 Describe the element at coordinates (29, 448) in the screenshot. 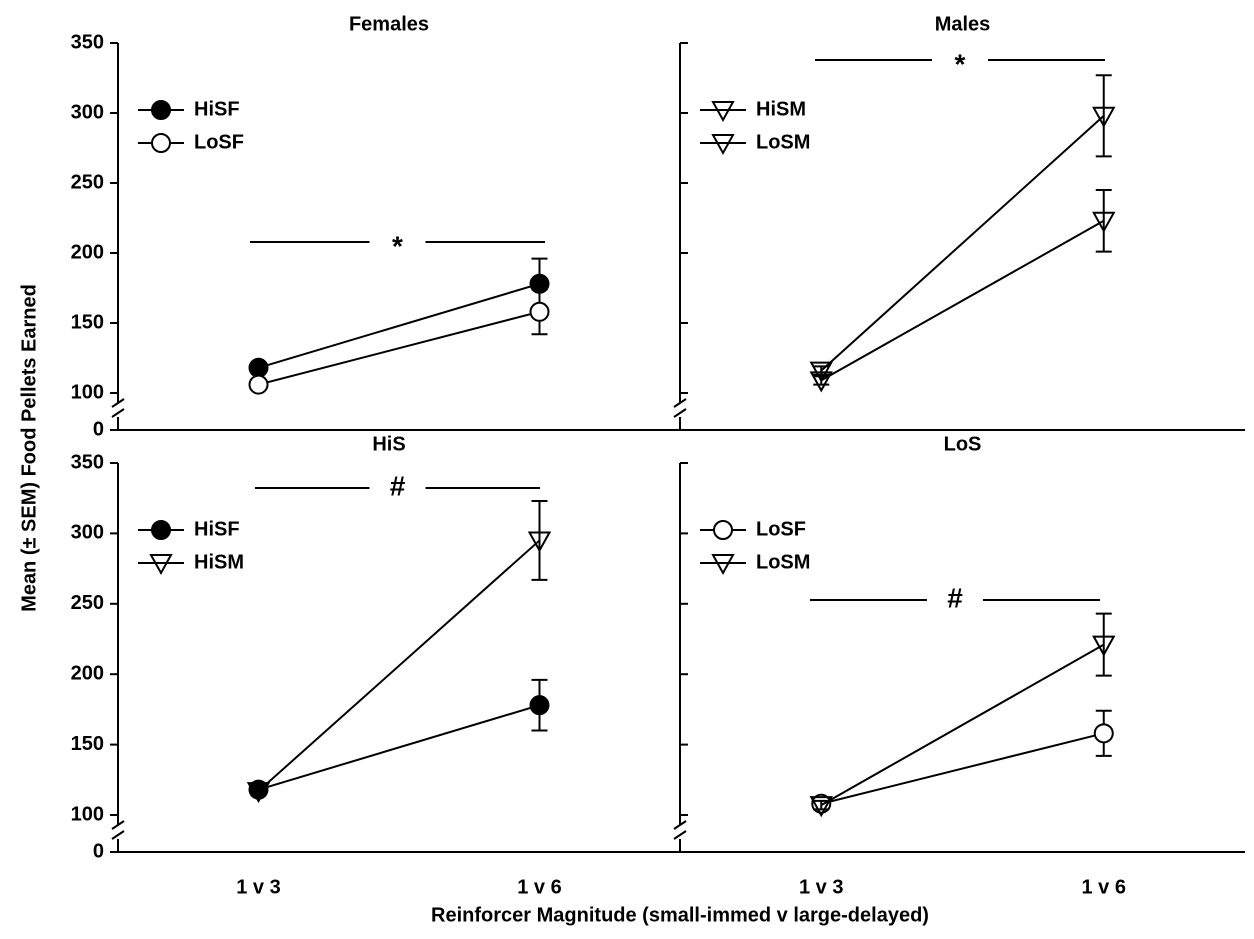

I see `y-axis-label: Mean (± SEM) Food Pellets Earned` at that location.